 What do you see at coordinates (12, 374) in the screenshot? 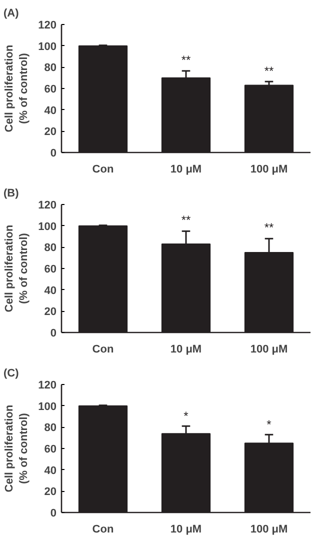
I see `chart-title: (C)` at bounding box center [12, 374].